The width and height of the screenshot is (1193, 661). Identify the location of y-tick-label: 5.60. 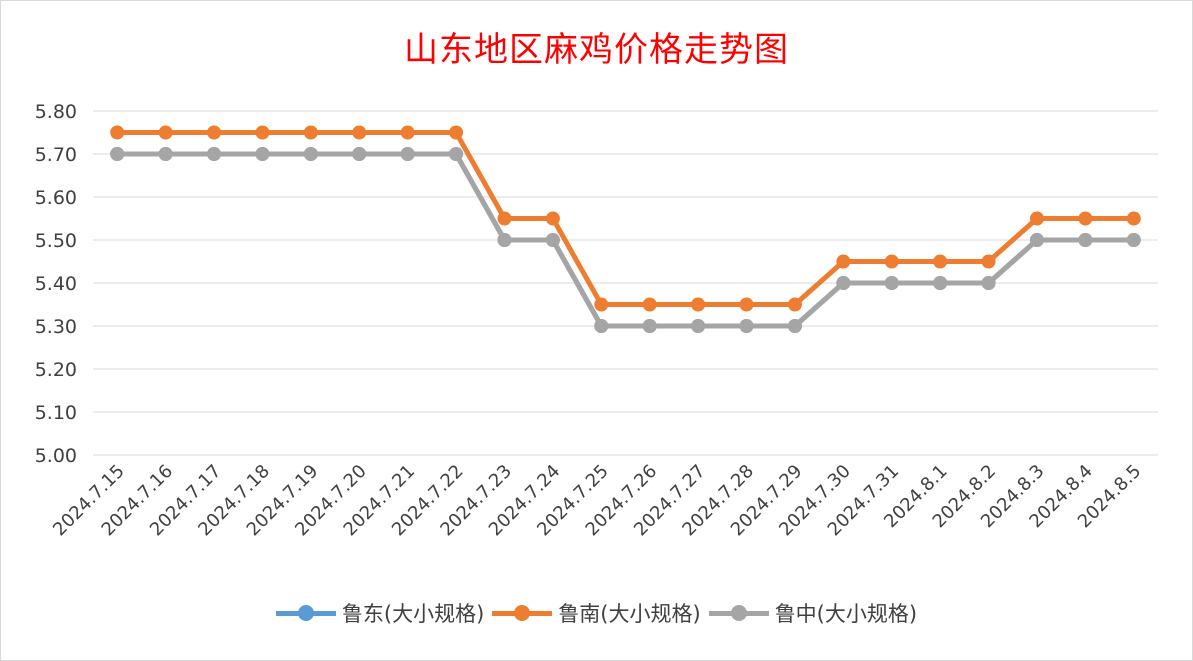
(56, 198).